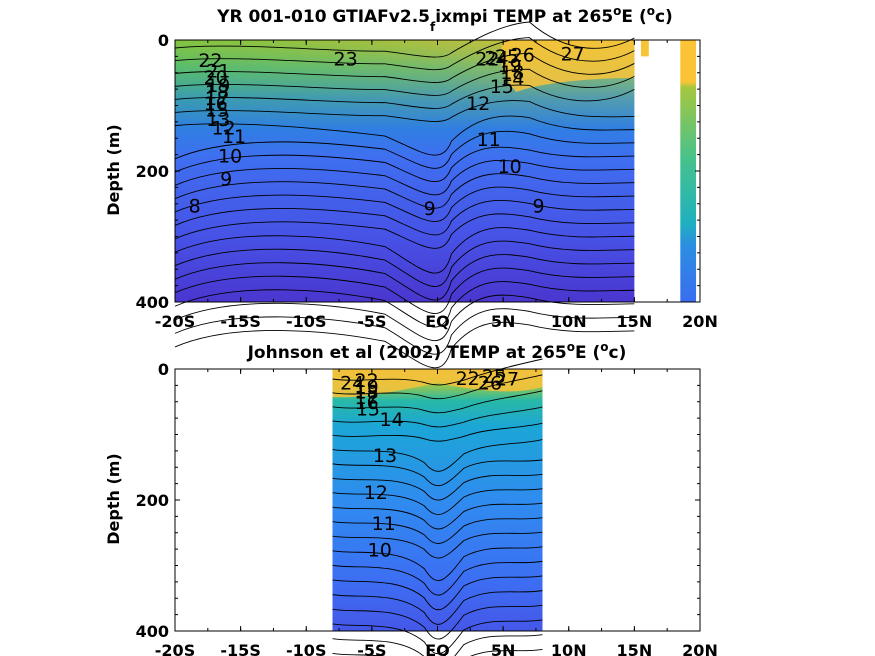 This screenshot has width=875, height=656. Describe the element at coordinates (218, 71) in the screenshot. I see `contour-label: 21` at that location.